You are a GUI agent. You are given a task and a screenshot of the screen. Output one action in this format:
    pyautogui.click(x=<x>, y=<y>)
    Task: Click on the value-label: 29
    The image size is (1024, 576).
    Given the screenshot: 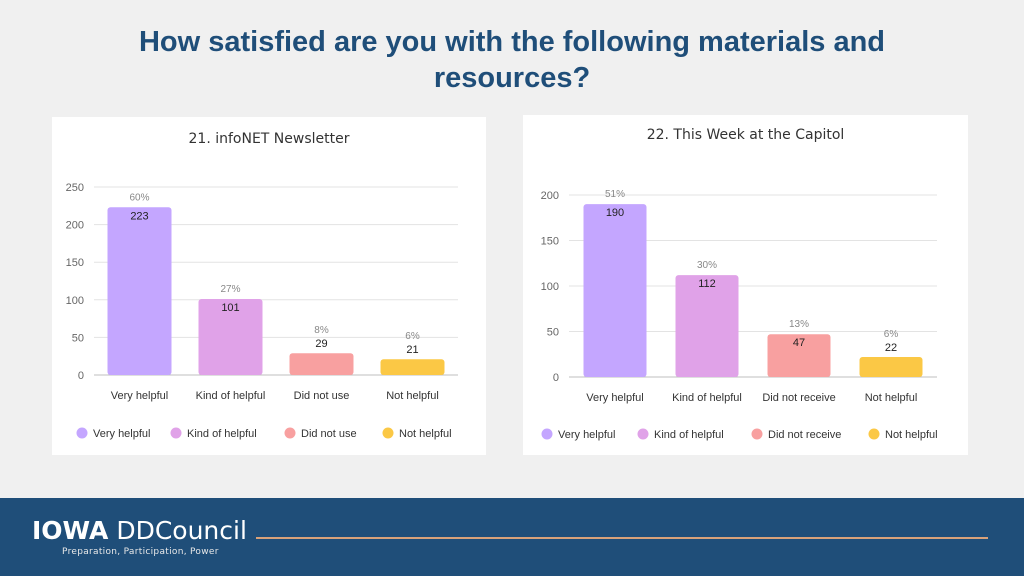 What is the action you would take?
    pyautogui.click(x=321, y=344)
    